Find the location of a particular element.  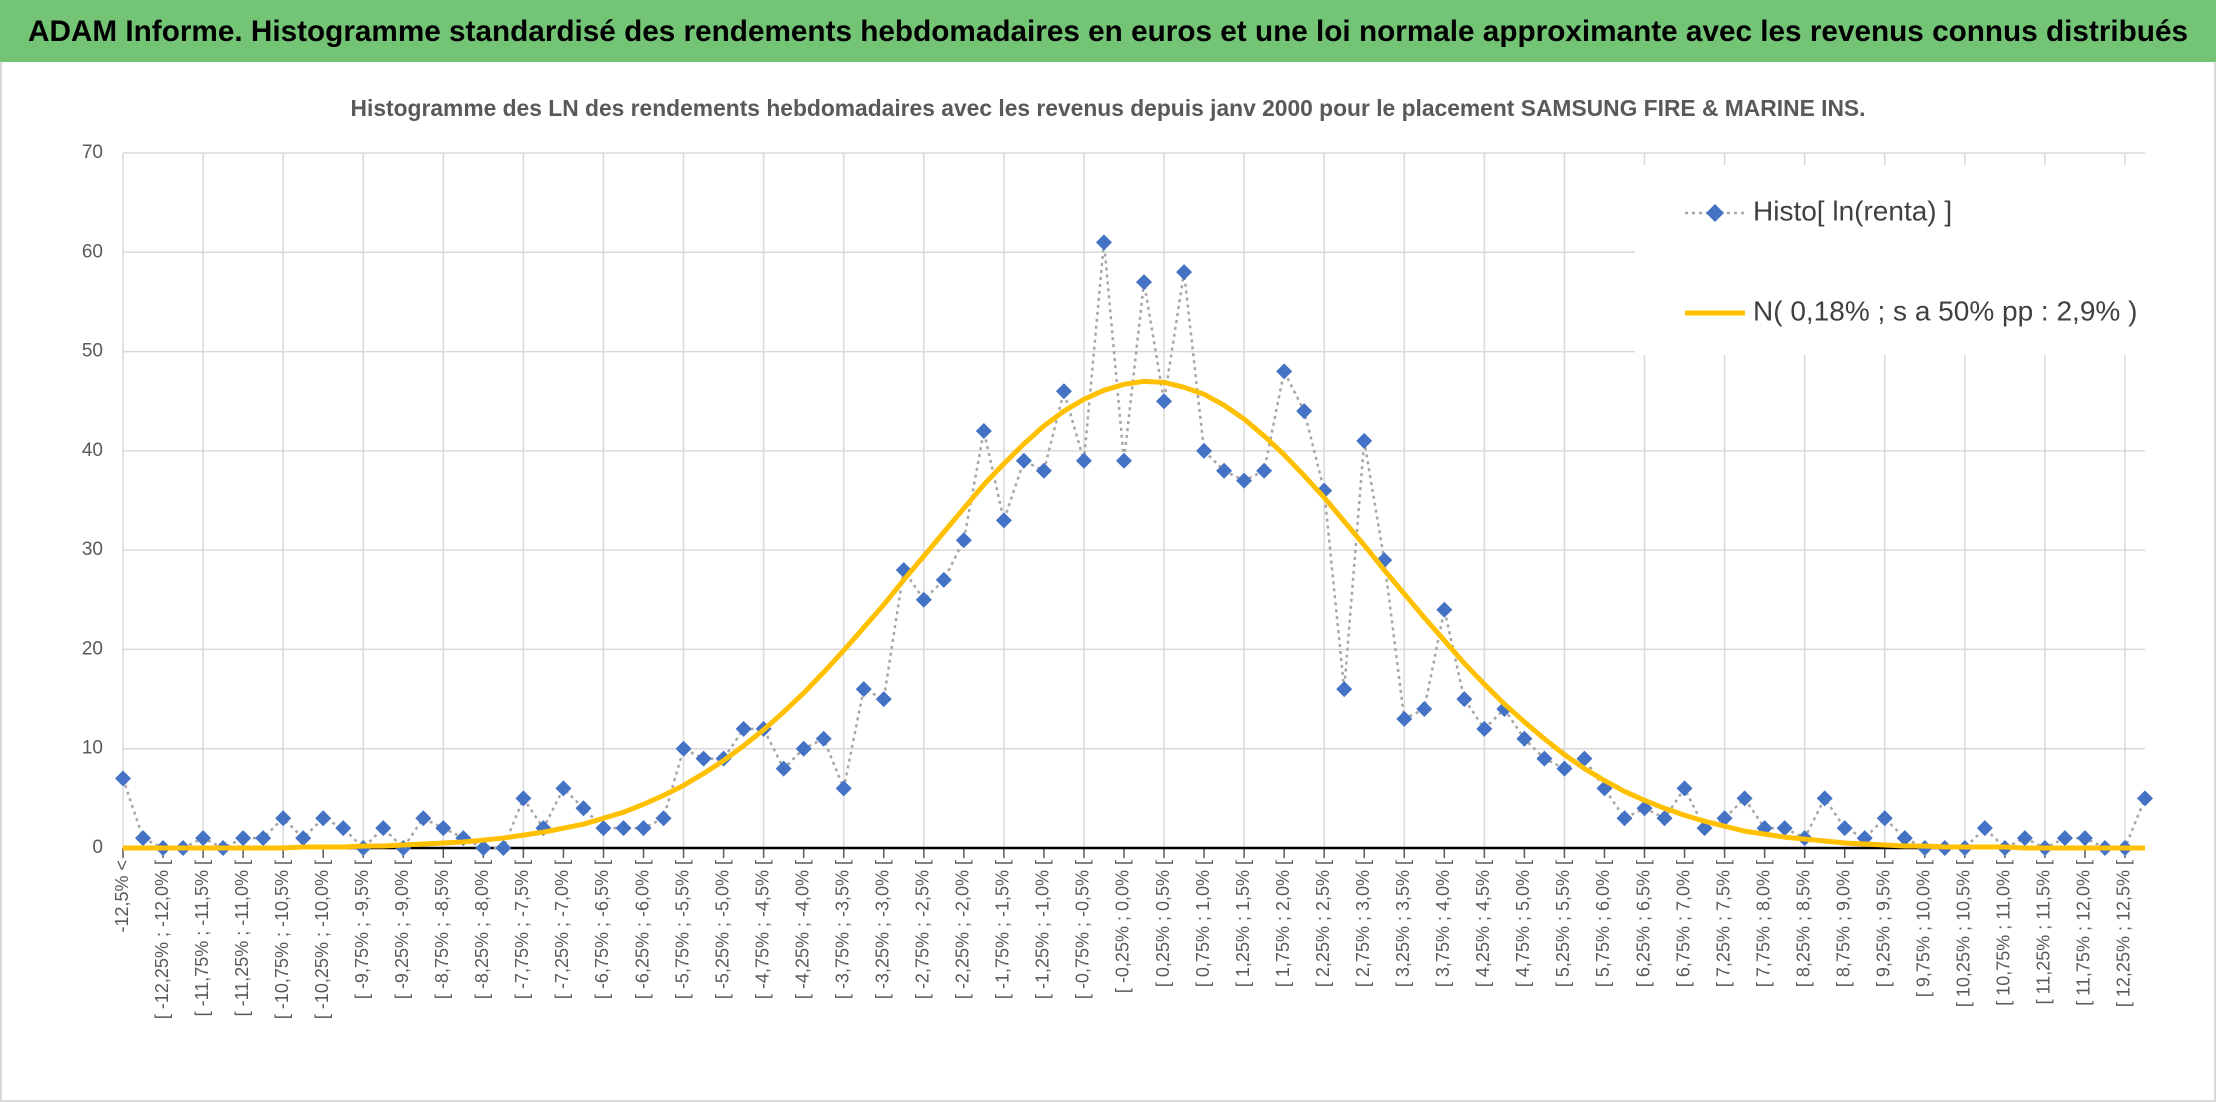

x-tick-label: [ 5,25% ; 5,5% [ is located at coordinates (1563, 923).